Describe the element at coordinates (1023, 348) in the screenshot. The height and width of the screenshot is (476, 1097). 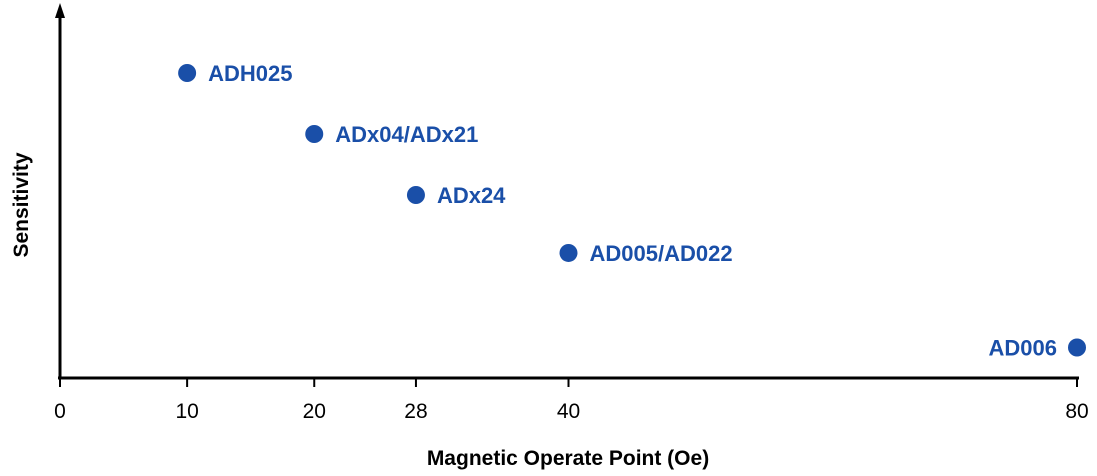
I see `data-label-5: AD006` at that location.